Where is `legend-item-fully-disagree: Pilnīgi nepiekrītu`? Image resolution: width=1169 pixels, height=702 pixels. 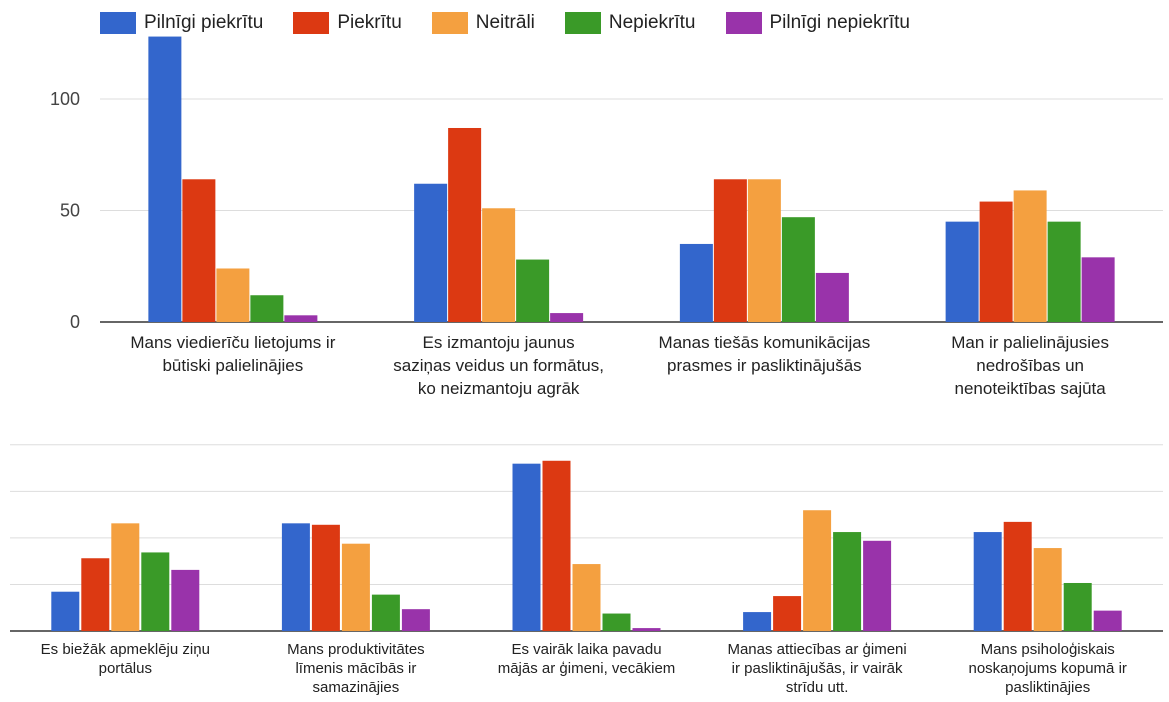
legend-item-fully-disagree: Pilnīgi nepiekrītu is located at coordinates (817, 23).